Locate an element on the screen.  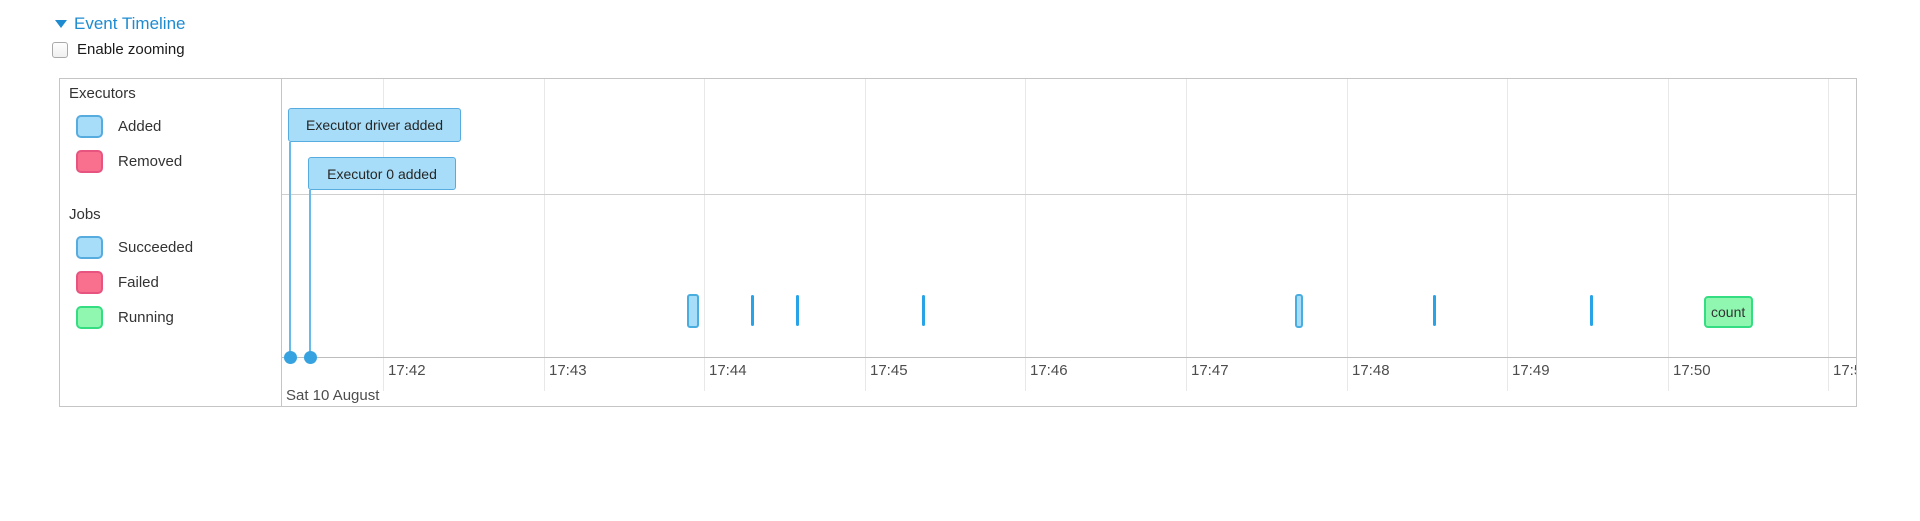
axis-tick-label: 17:51 is located at coordinates (1844, 370).